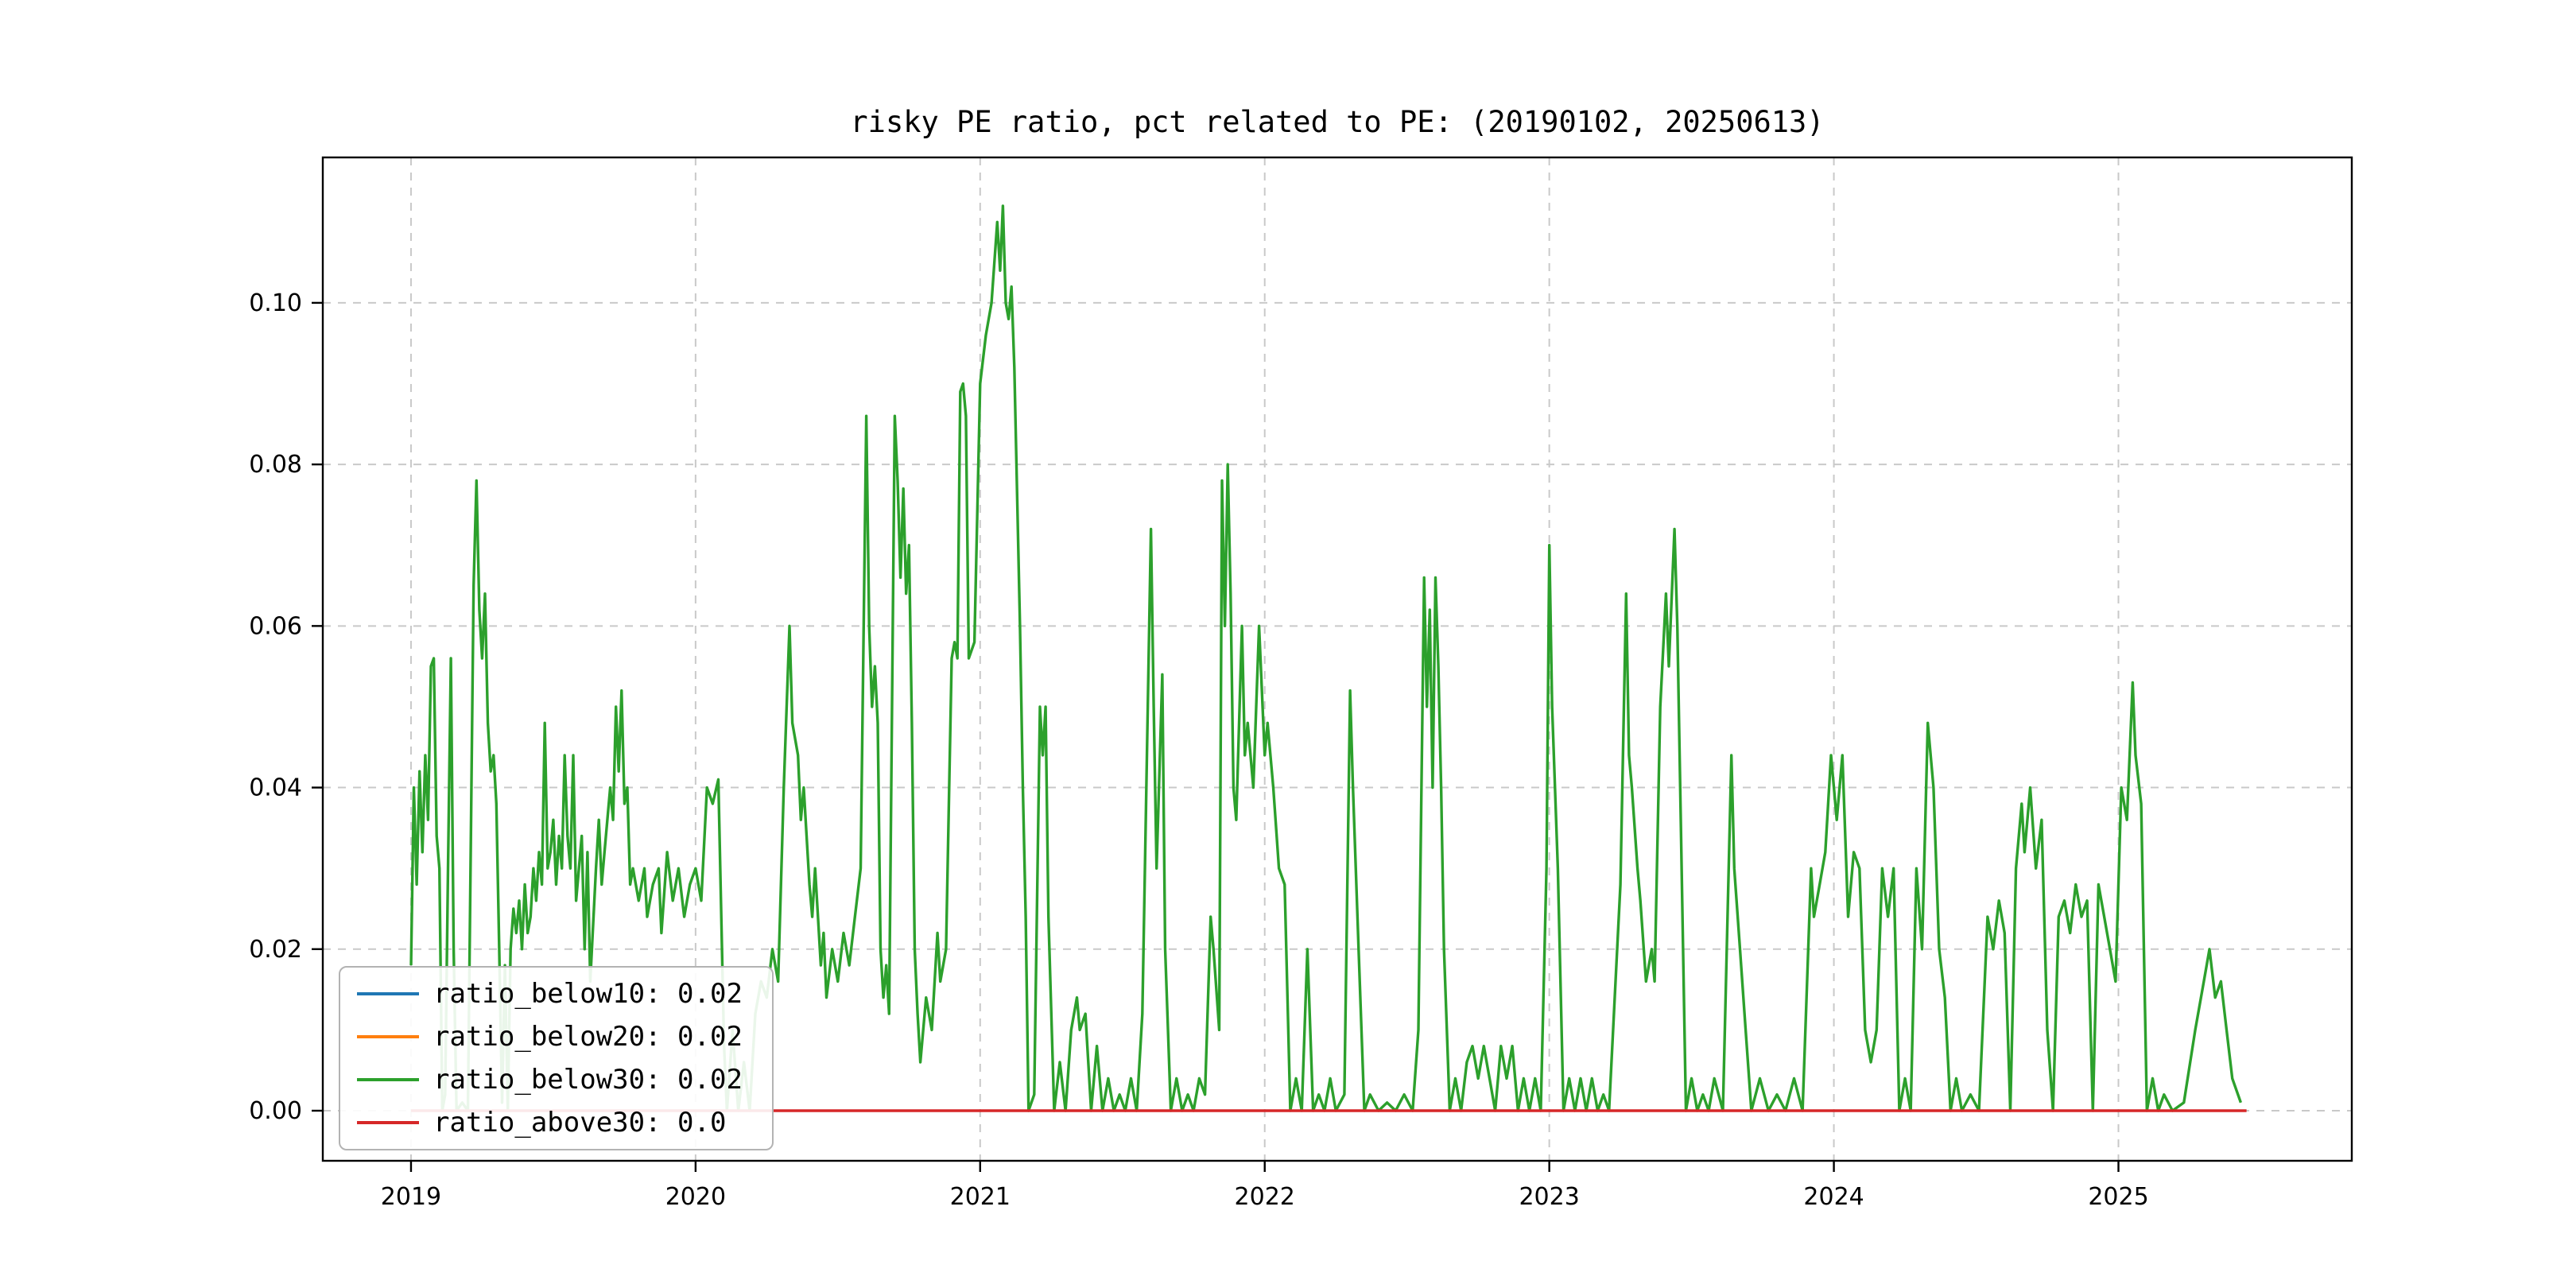 The height and width of the screenshot is (1288, 2576). What do you see at coordinates (588, 994) in the screenshot?
I see `legend-label-0: ratio_below10: 0.02` at bounding box center [588, 994].